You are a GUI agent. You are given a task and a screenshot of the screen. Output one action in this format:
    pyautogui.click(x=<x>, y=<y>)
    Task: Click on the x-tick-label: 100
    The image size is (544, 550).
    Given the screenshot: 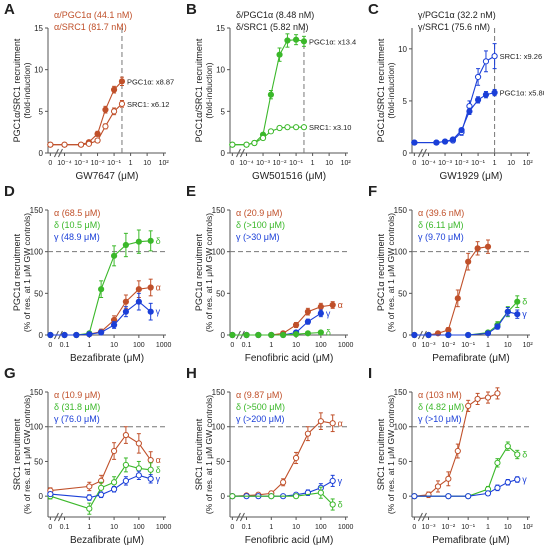 What is the action you would take?
    pyautogui.click(x=139, y=345)
    